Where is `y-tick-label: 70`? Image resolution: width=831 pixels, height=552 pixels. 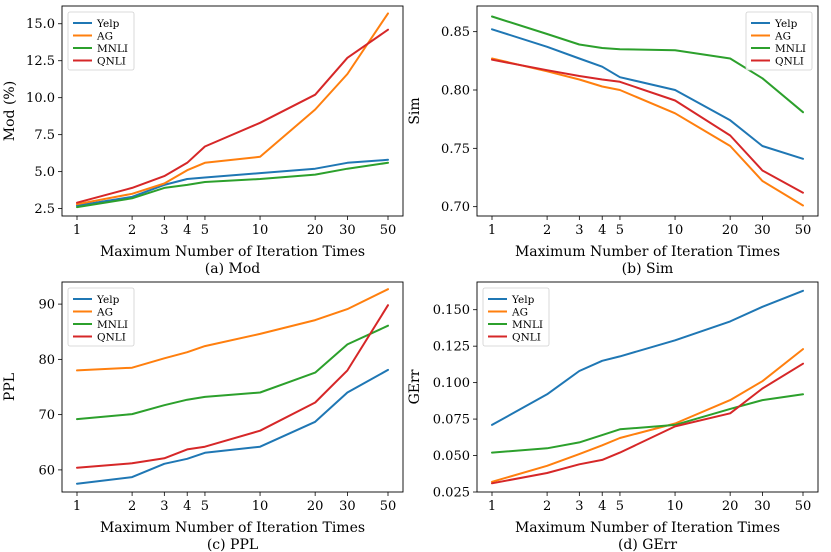
y-tick-label: 70 is located at coordinates (46, 415).